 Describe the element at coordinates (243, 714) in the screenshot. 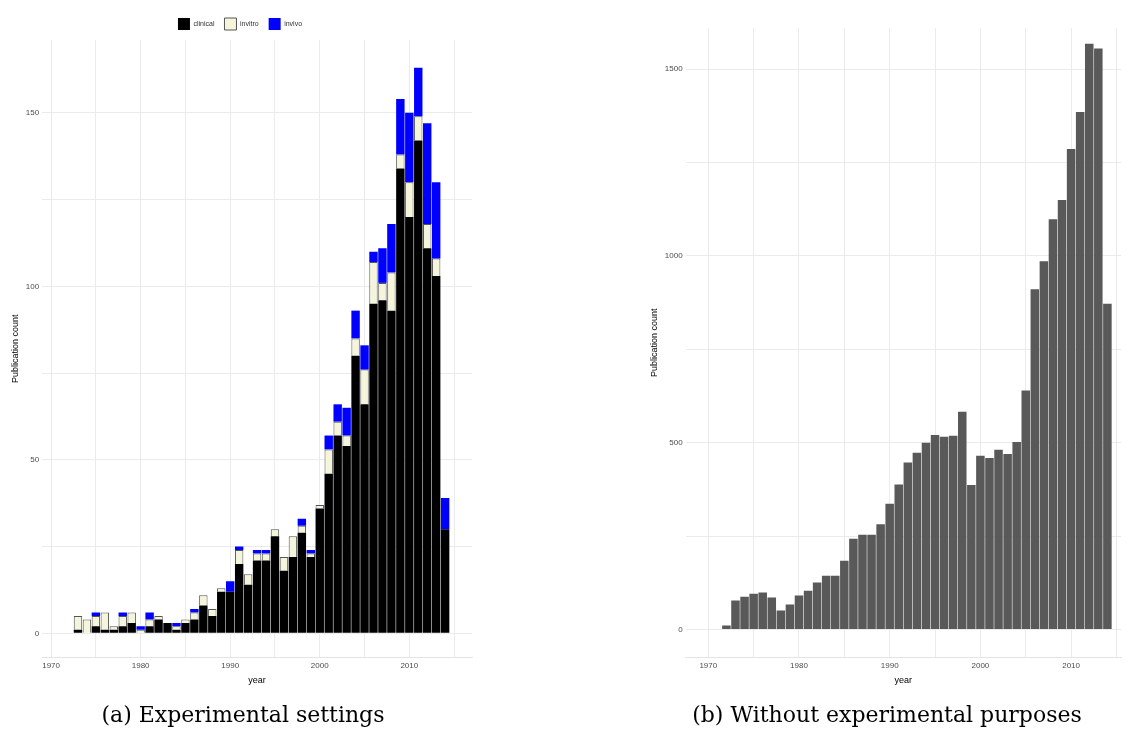

I see `text: (a) Experimental settings` at that location.